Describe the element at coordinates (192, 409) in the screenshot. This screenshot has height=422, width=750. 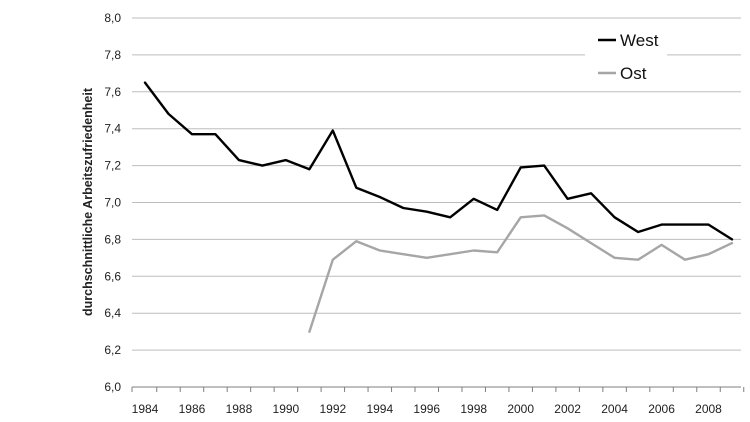
I see `x-tick-label: 1986` at that location.